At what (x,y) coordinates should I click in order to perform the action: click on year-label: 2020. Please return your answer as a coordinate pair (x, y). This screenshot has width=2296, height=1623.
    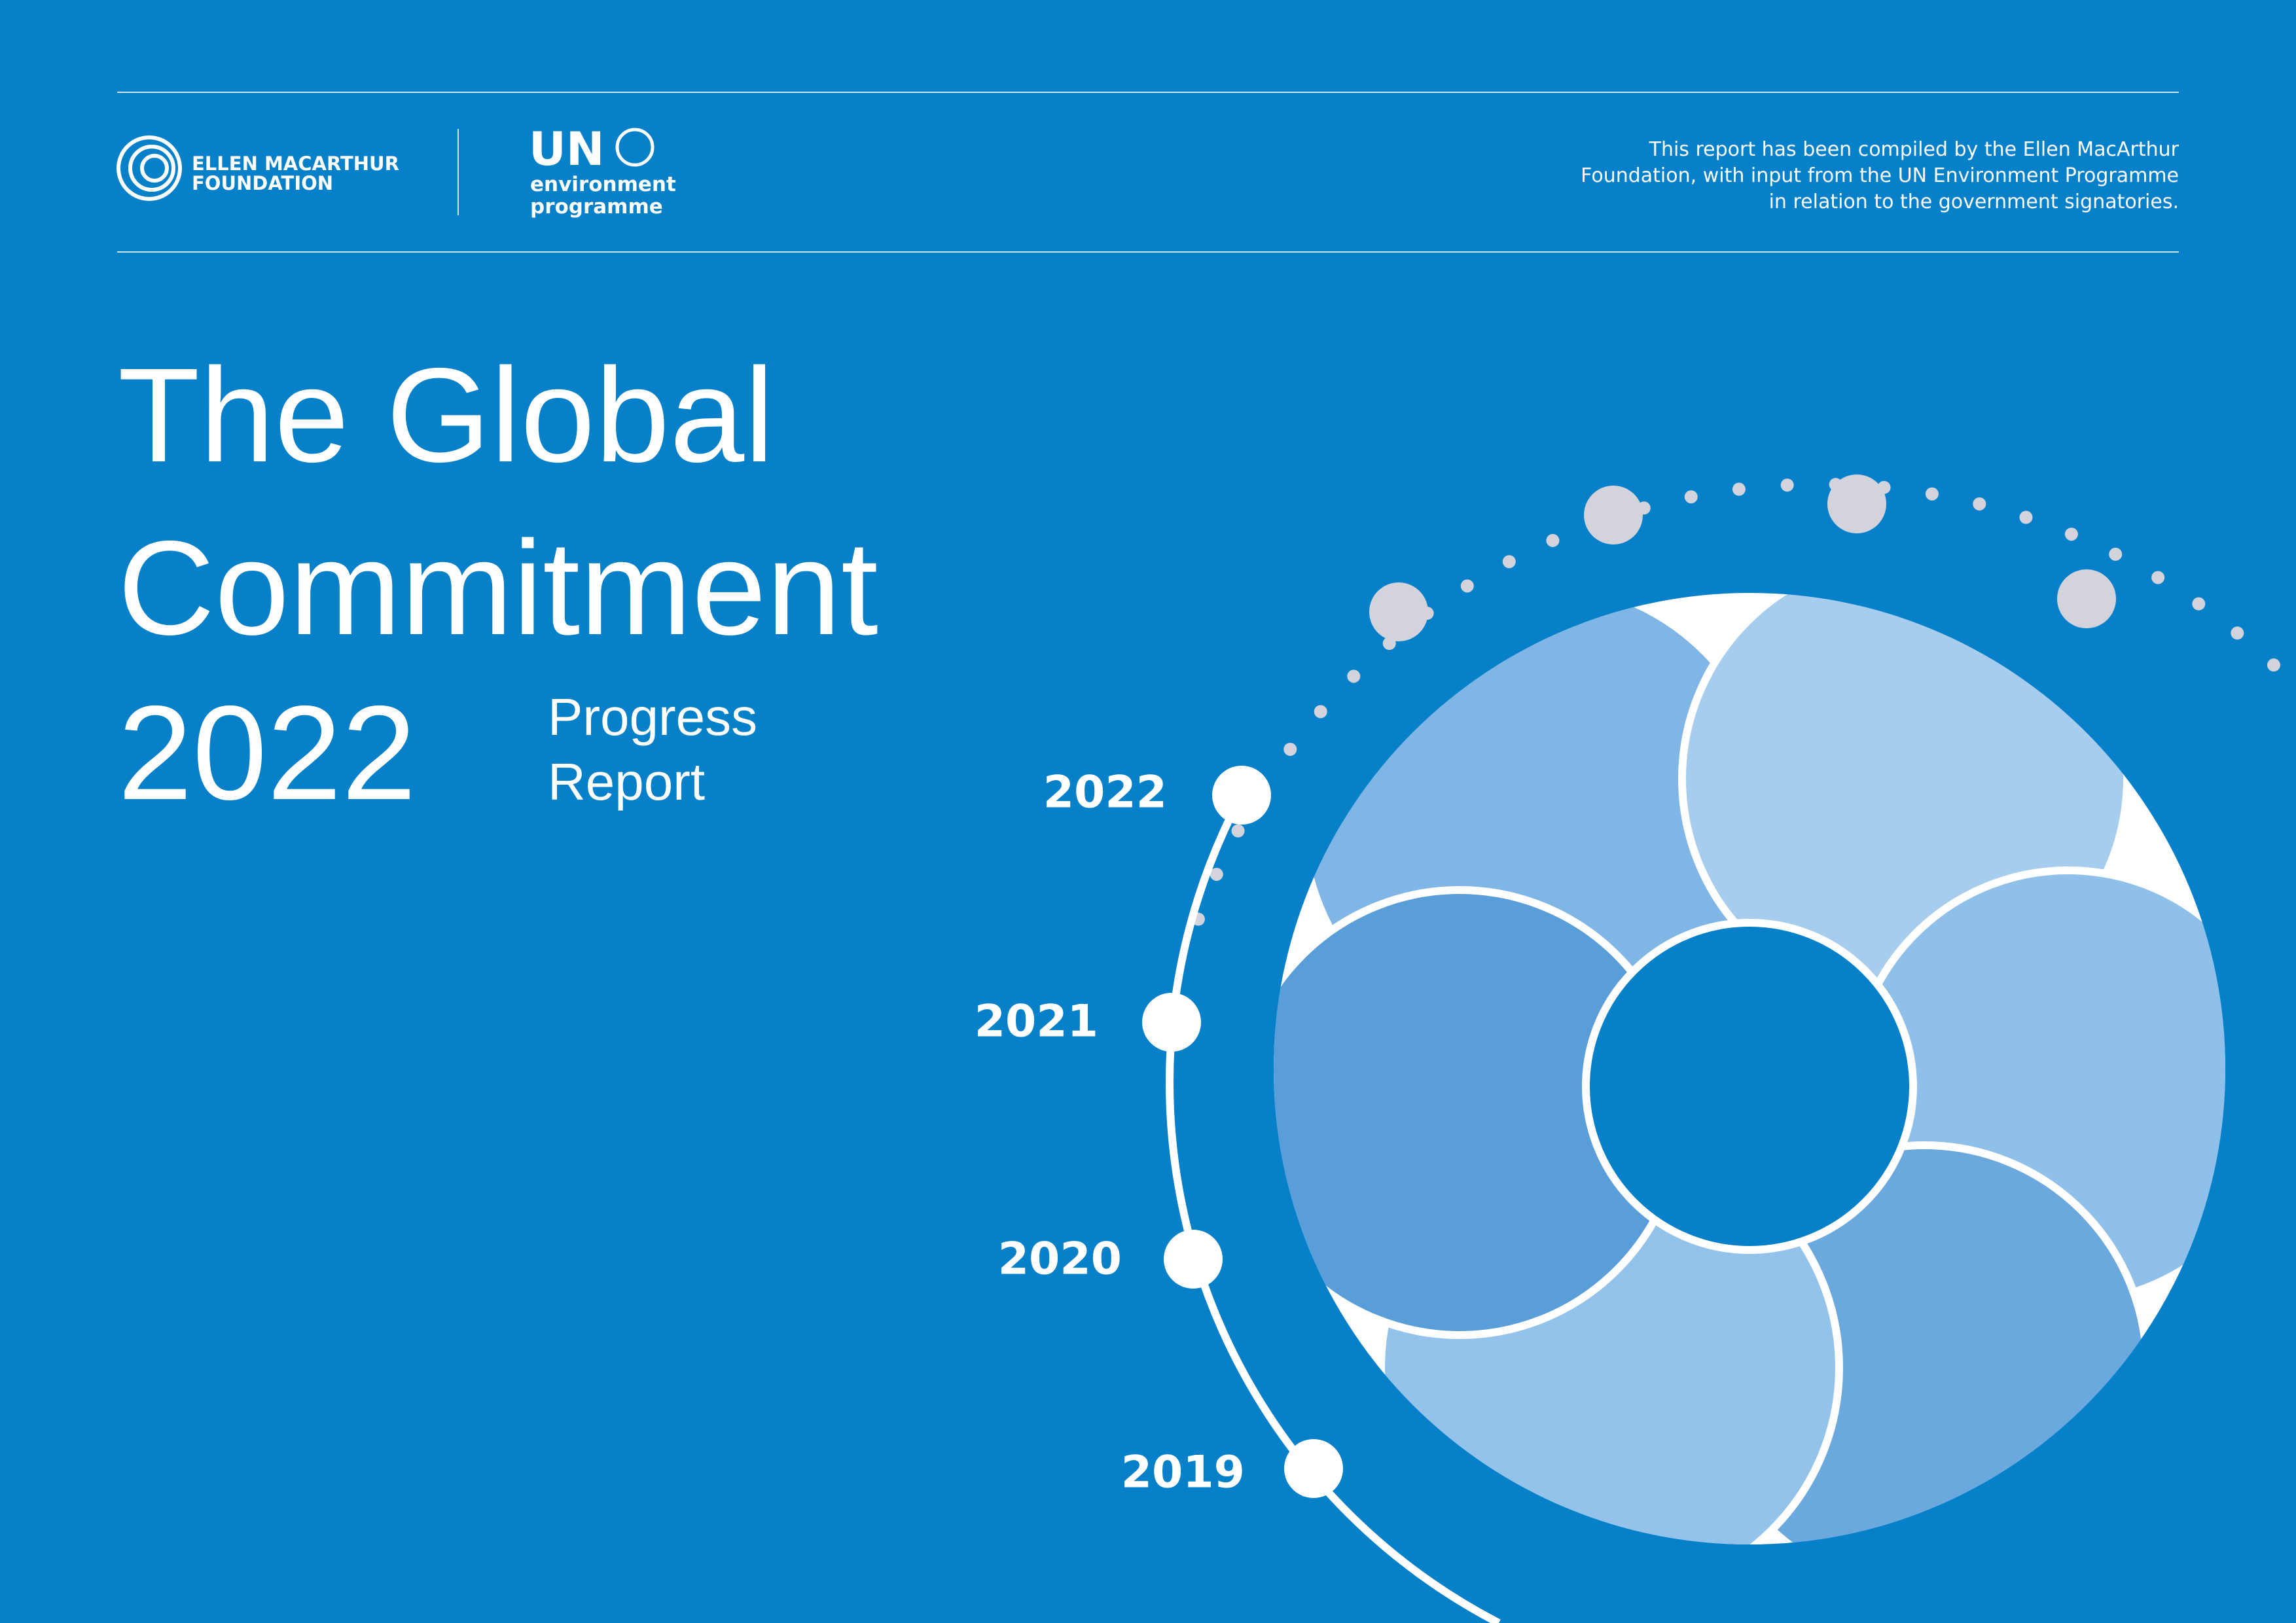
    Looking at the image, I should click on (1060, 1259).